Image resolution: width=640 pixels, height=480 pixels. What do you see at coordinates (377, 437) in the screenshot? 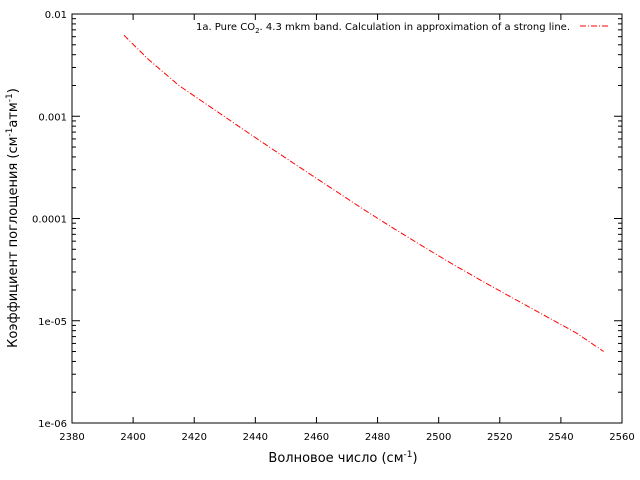
I see `x-tick-label: 2480` at bounding box center [377, 437].